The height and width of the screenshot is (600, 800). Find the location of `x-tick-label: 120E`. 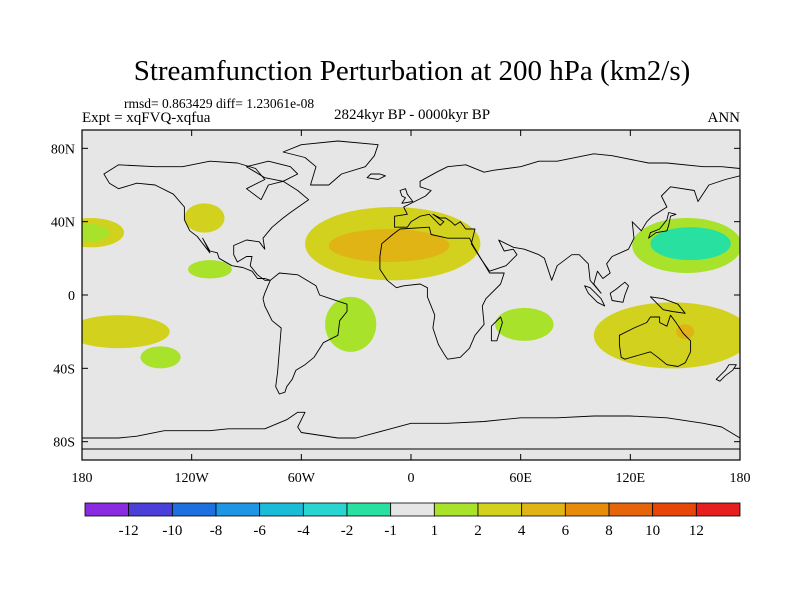

x-tick-label: 120E is located at coordinates (631, 478).